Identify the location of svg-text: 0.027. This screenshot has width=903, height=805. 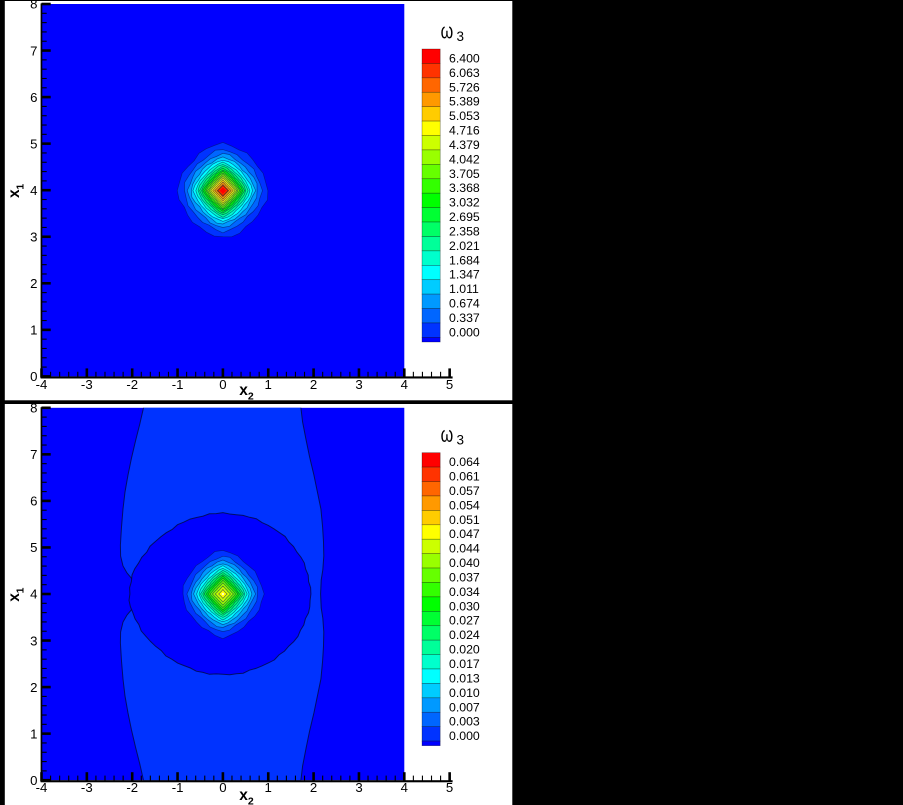
(464, 621).